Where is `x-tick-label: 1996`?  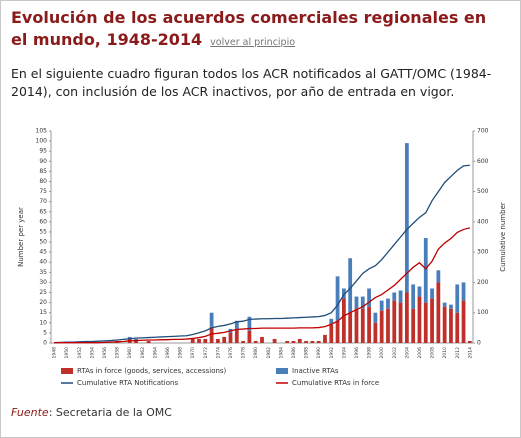
x-tick-label: 1996 is located at coordinates (357, 353).